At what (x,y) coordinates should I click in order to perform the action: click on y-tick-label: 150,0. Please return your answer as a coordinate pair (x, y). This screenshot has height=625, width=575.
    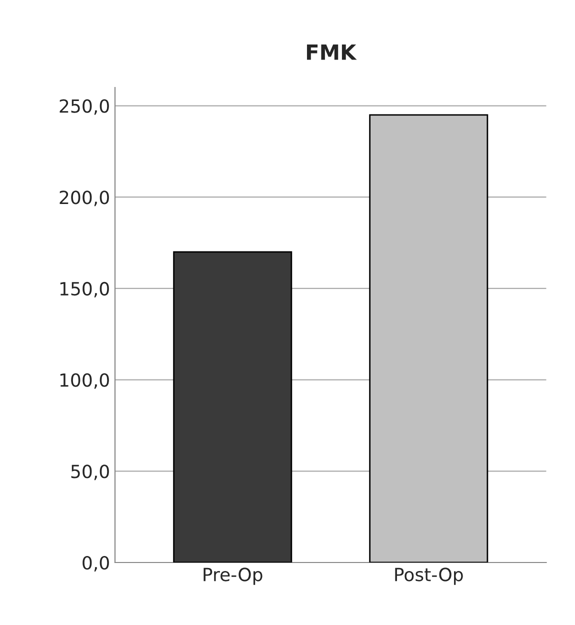
    Looking at the image, I should click on (84, 290).